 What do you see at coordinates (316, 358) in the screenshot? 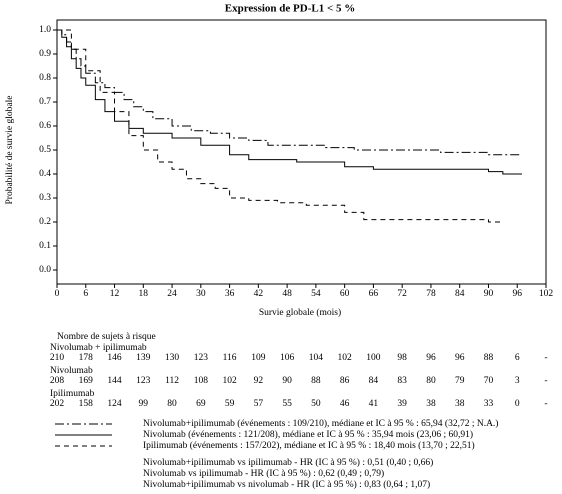
I see `risk-count: 104` at bounding box center [316, 358].